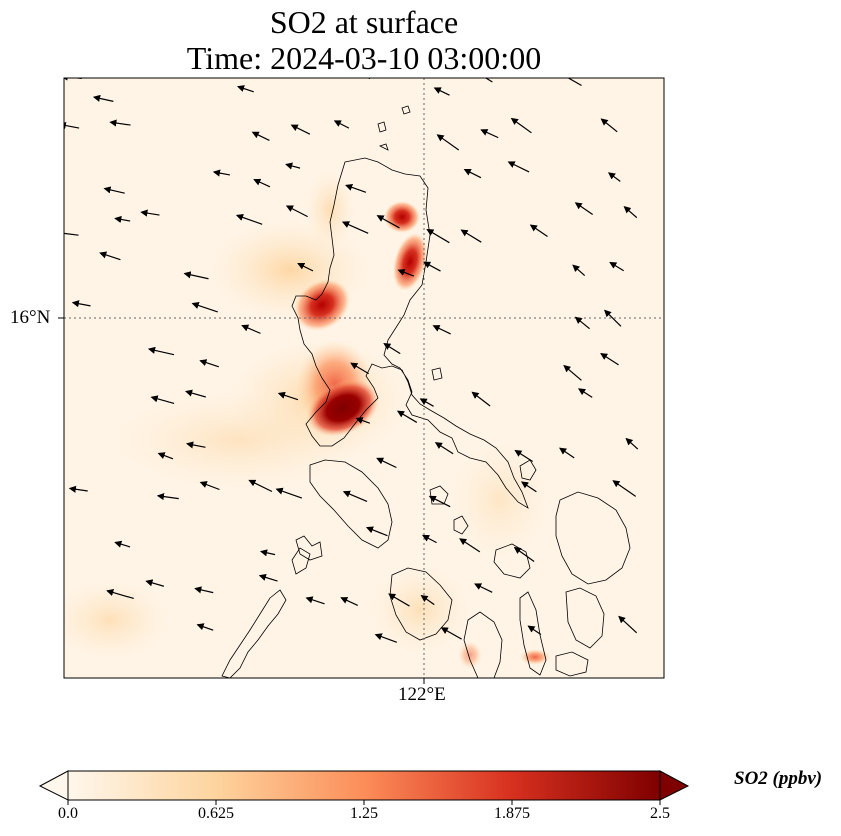  Describe the element at coordinates (528, 470) in the screenshot. I see `catanduanes-coastline` at that location.